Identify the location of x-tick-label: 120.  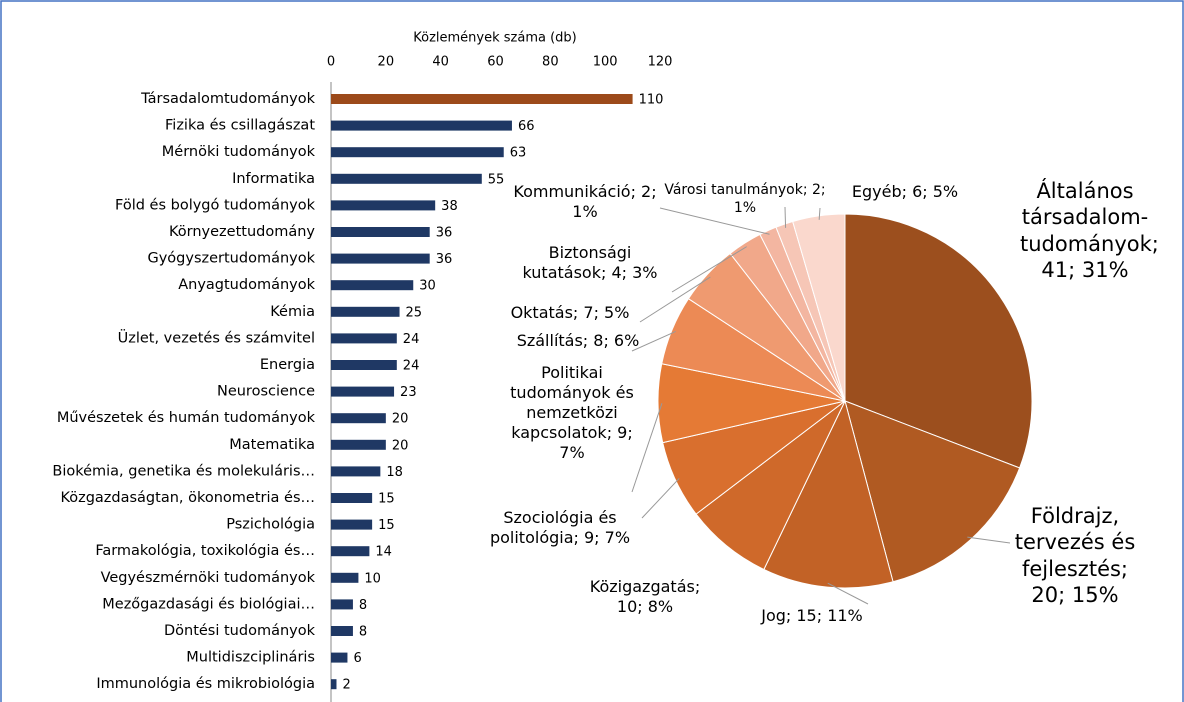
(660, 62).